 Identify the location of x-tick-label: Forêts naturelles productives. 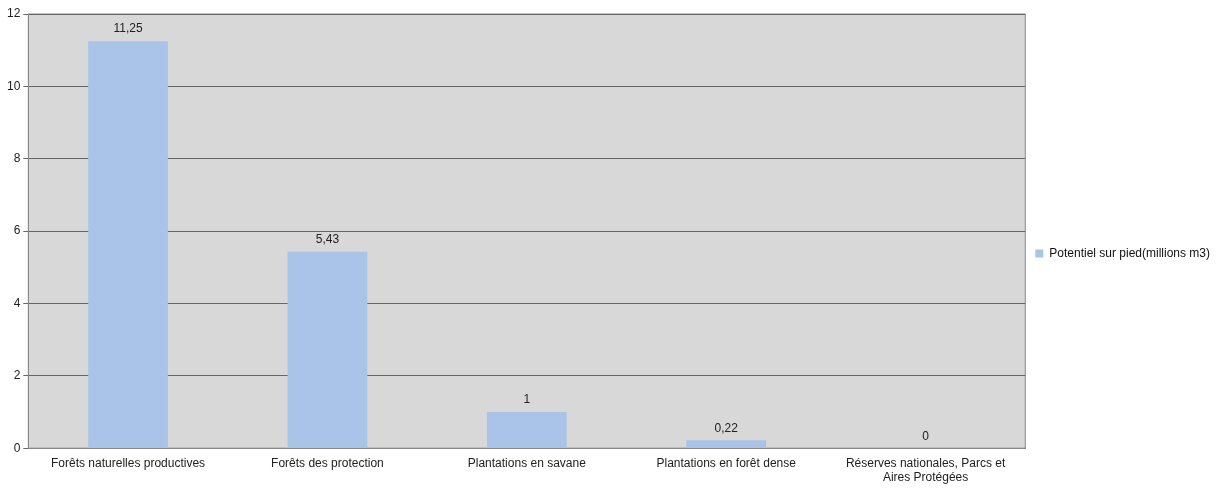
(128, 462).